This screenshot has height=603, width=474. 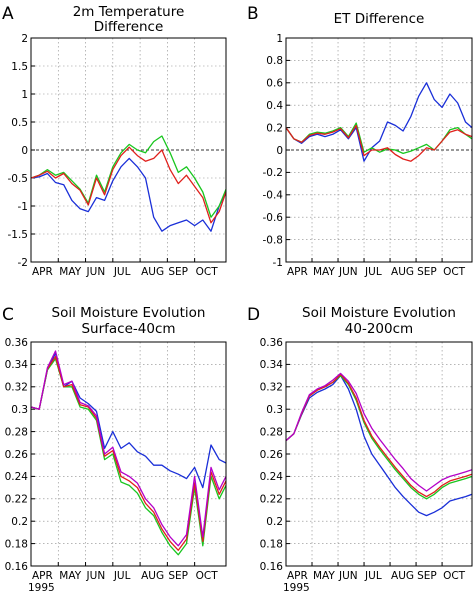 I want to click on y-tick-label: -1.5, so click(x=18, y=235).